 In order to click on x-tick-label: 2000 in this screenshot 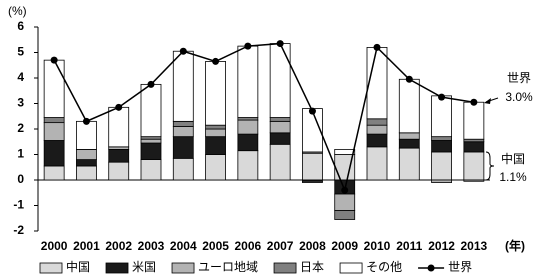, I will do `click(54, 246)`.